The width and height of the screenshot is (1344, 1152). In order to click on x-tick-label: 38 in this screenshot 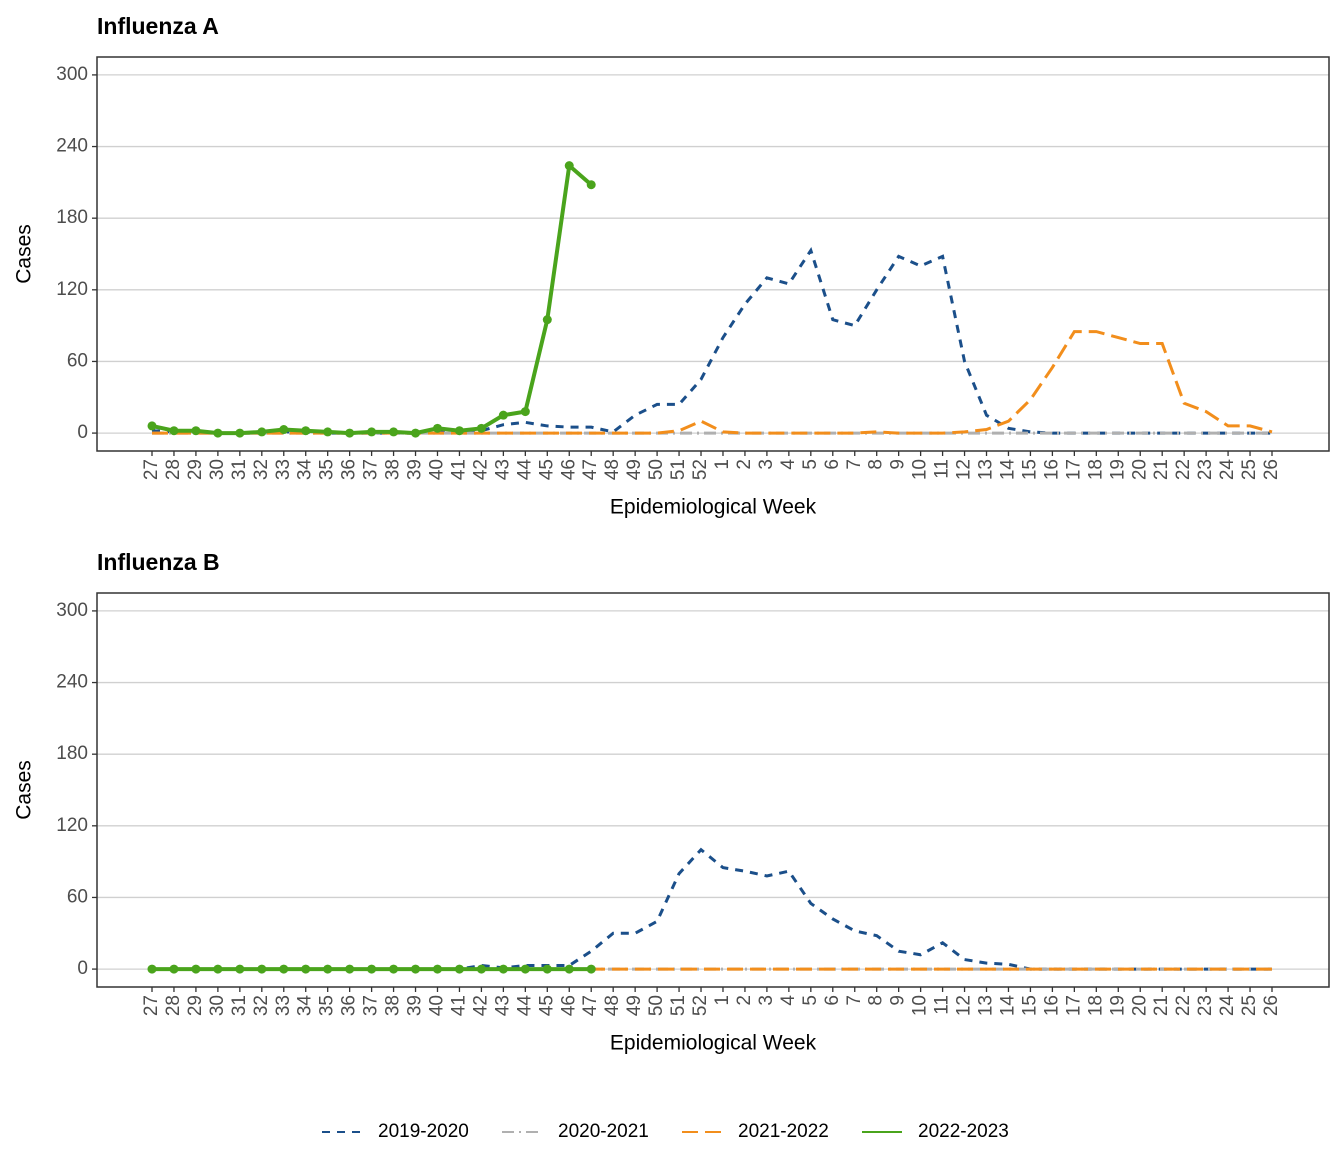, I will do `click(393, 1005)`.